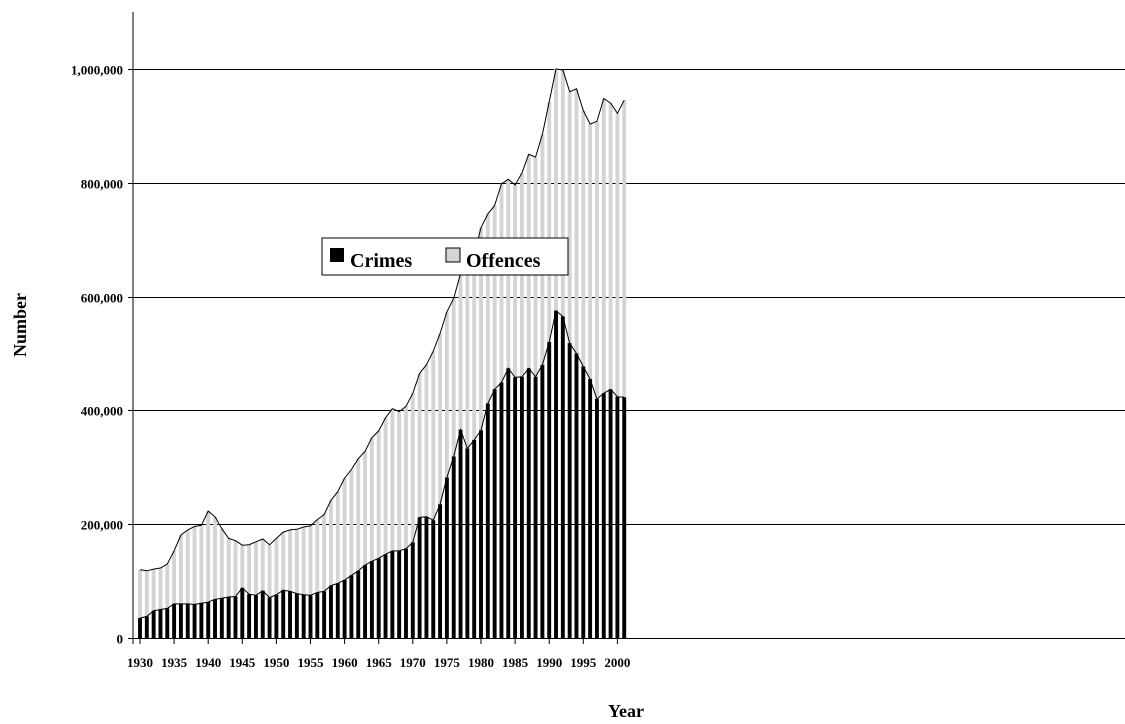 Image resolution: width=1125 pixels, height=724 pixels. I want to click on x-tick-label: 1980, so click(481, 662).